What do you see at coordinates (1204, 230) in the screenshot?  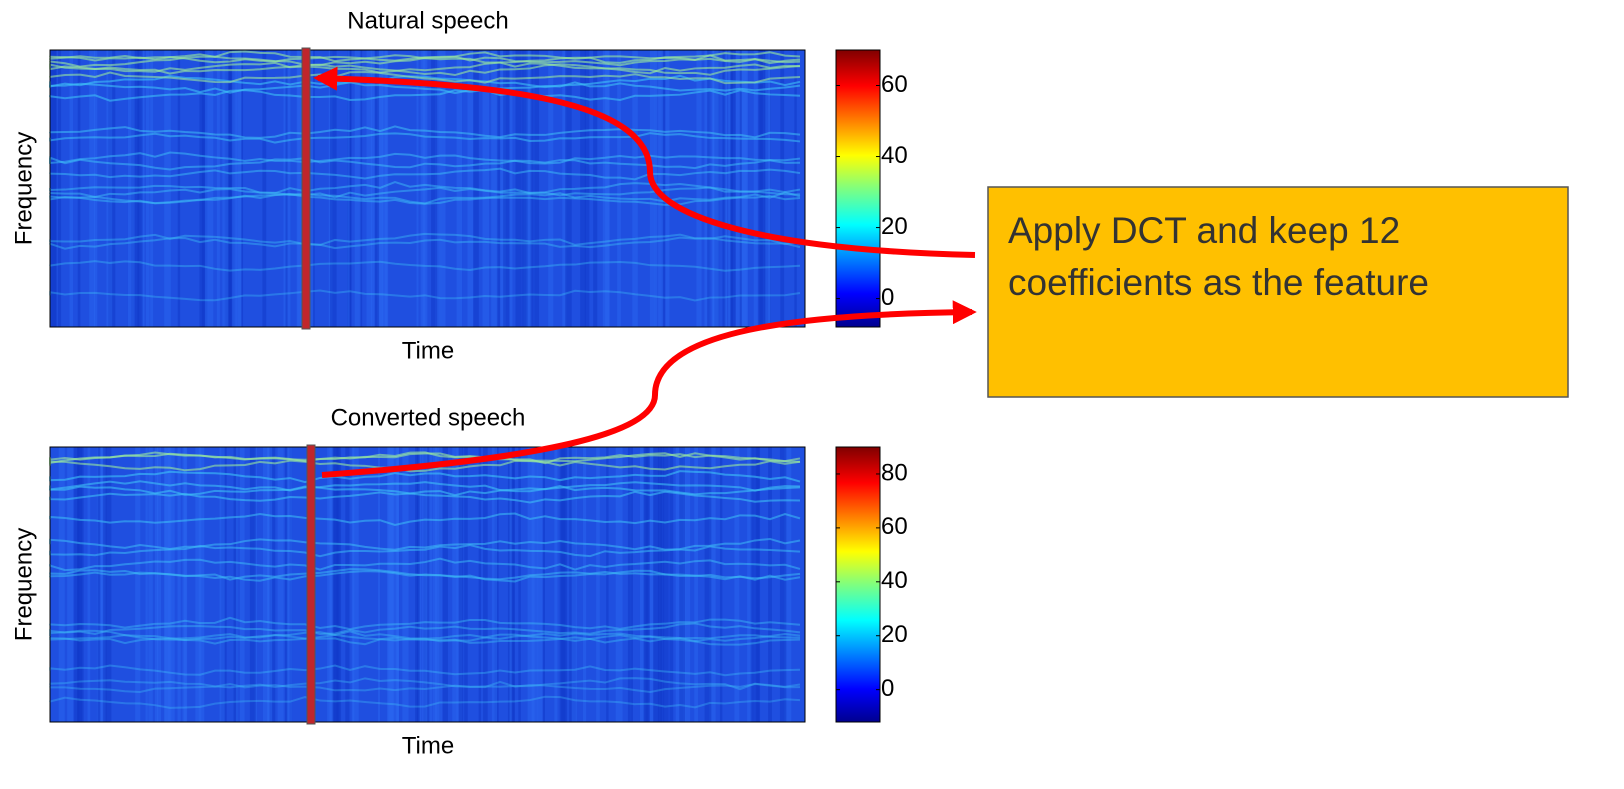 I see `box-text: Apply DCT and keep 12` at bounding box center [1204, 230].